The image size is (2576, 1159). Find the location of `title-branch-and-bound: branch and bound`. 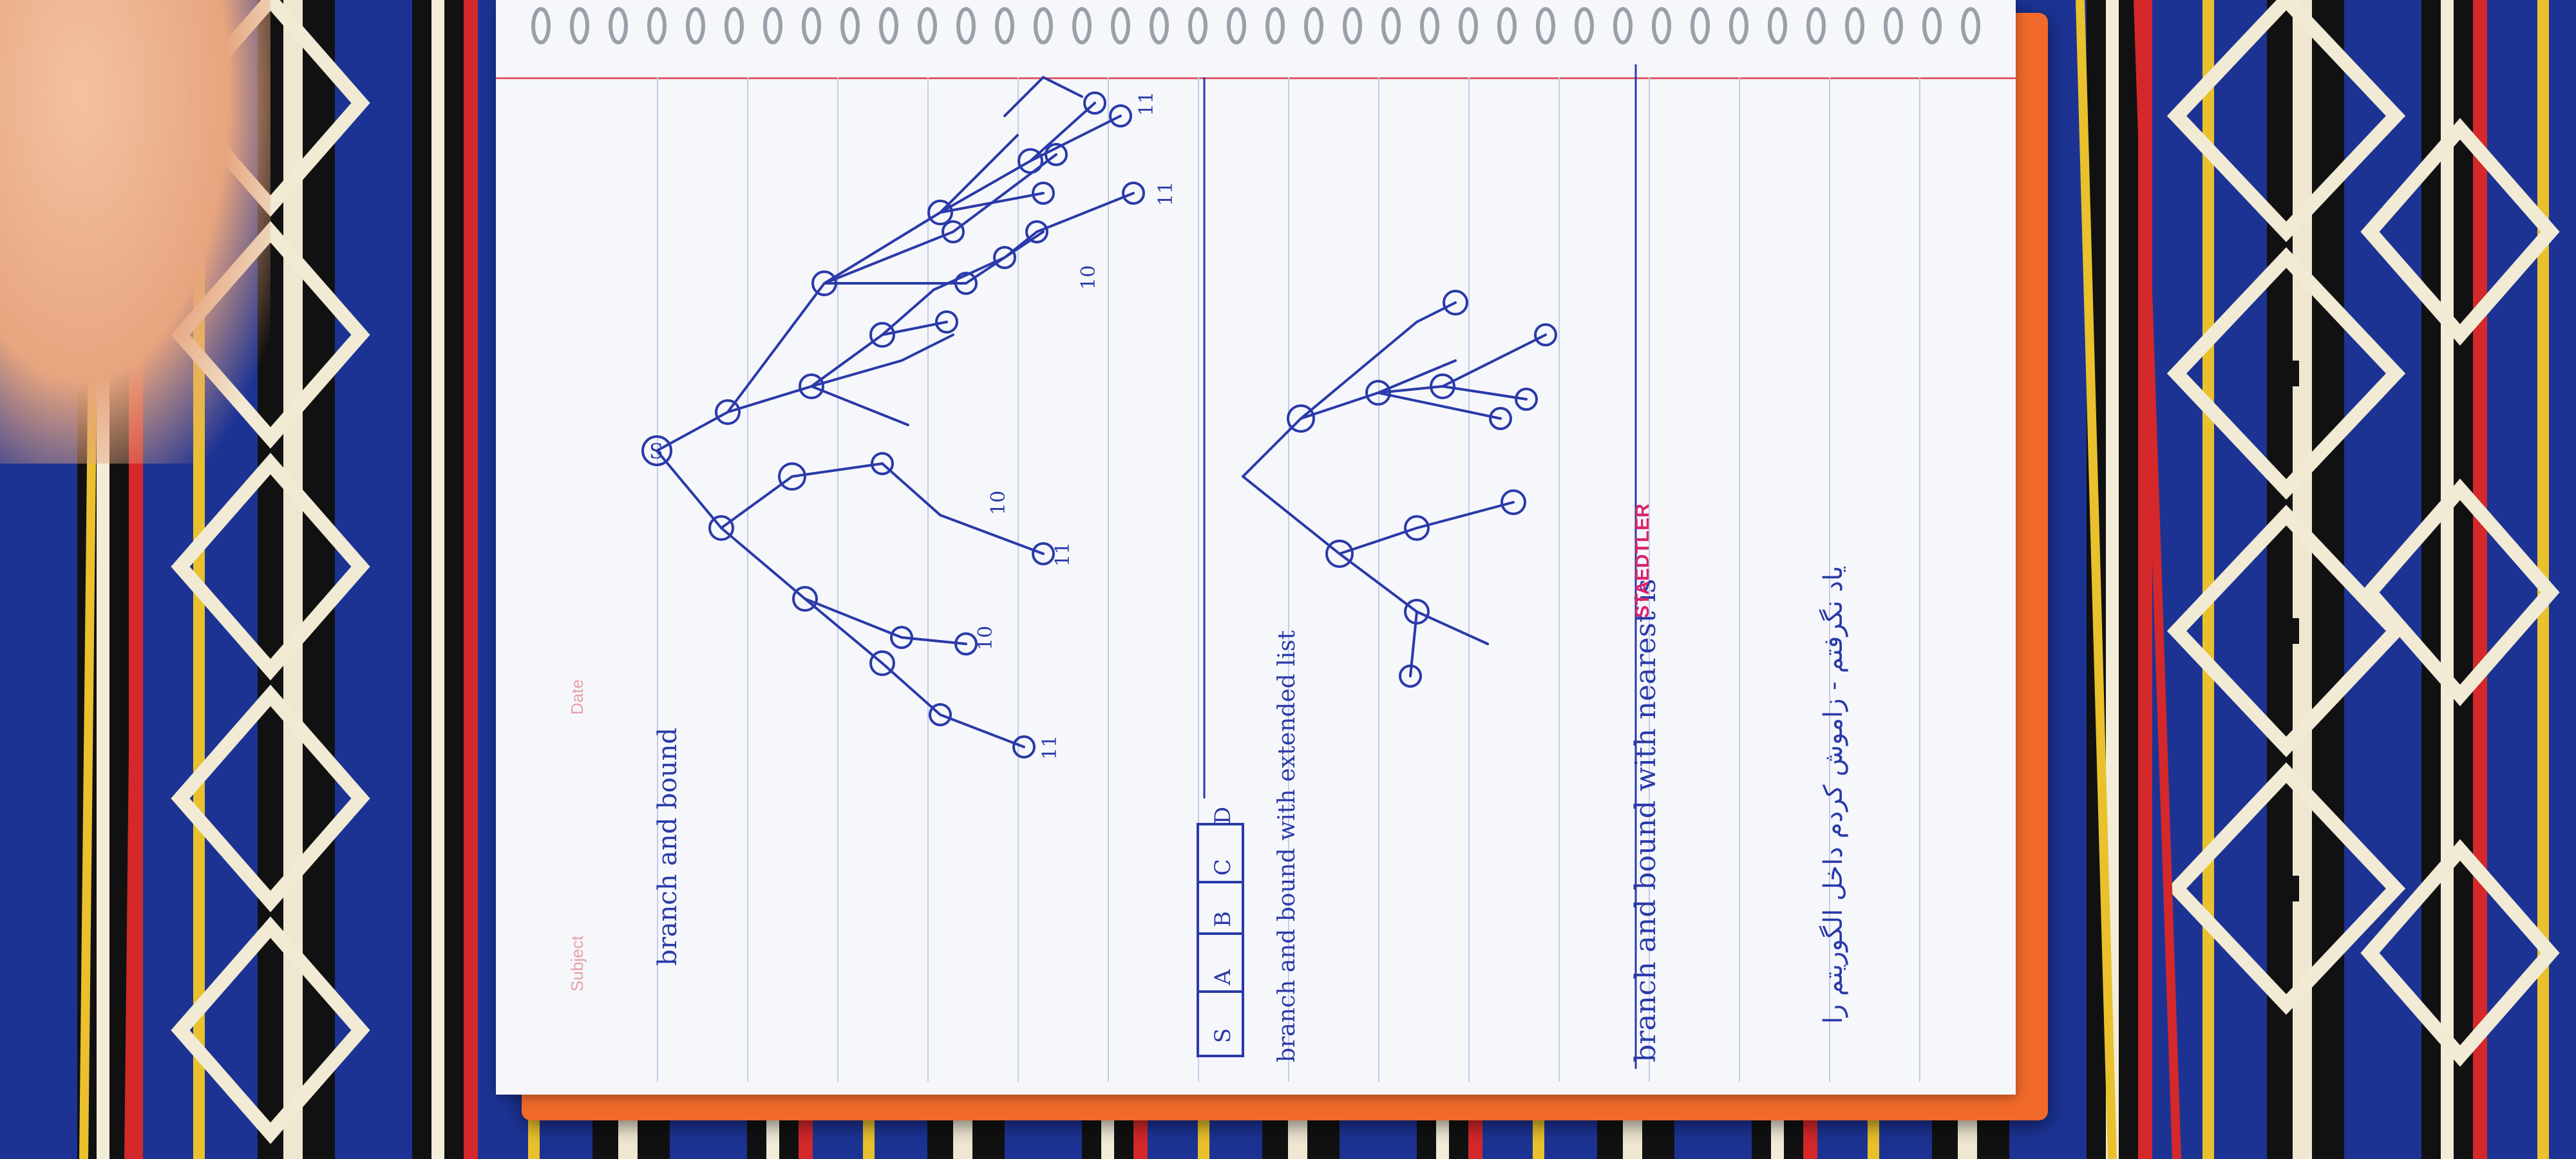

title-branch-and-bound: branch and bound is located at coordinates (668, 847).